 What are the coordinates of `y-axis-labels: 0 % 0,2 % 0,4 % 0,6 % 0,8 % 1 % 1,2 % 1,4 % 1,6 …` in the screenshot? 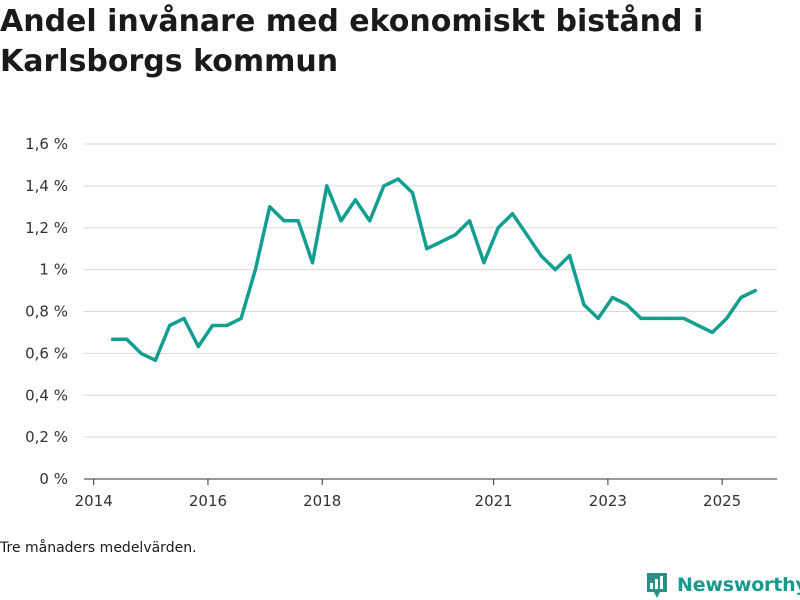 It's located at (46, 311).